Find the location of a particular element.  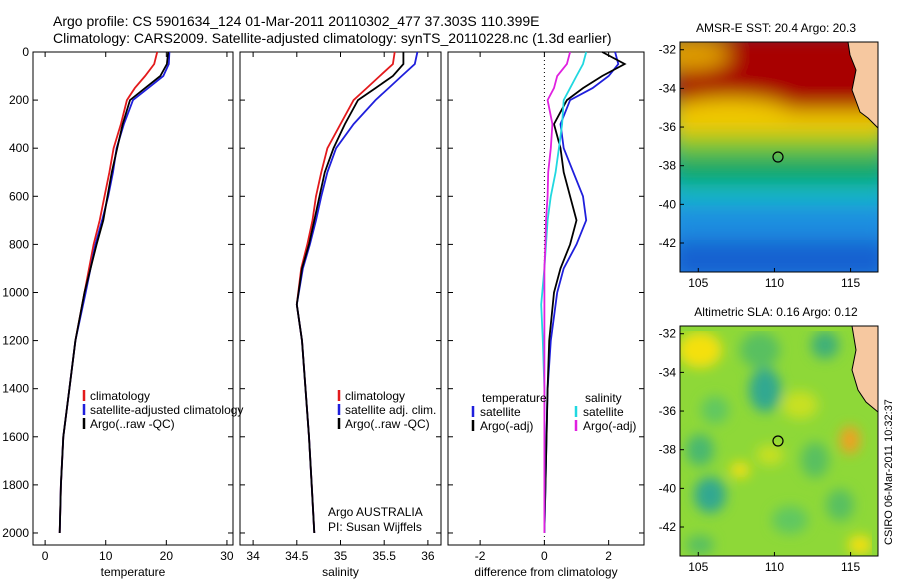

x-tick-label: 35 is located at coordinates (341, 556).